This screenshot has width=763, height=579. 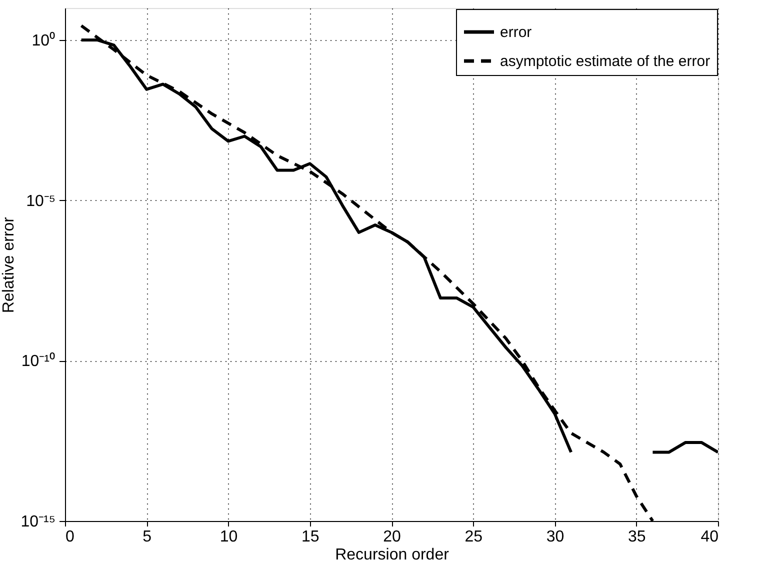 What do you see at coordinates (555, 537) in the screenshot?
I see `x-tick-label: 30` at bounding box center [555, 537].